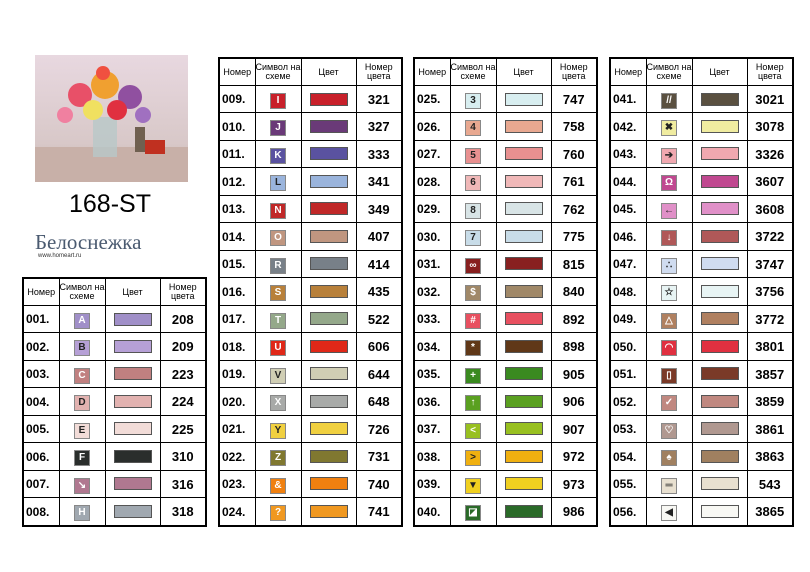  Describe the element at coordinates (473, 181) in the screenshot. I see `symbol-cell: 6` at that location.